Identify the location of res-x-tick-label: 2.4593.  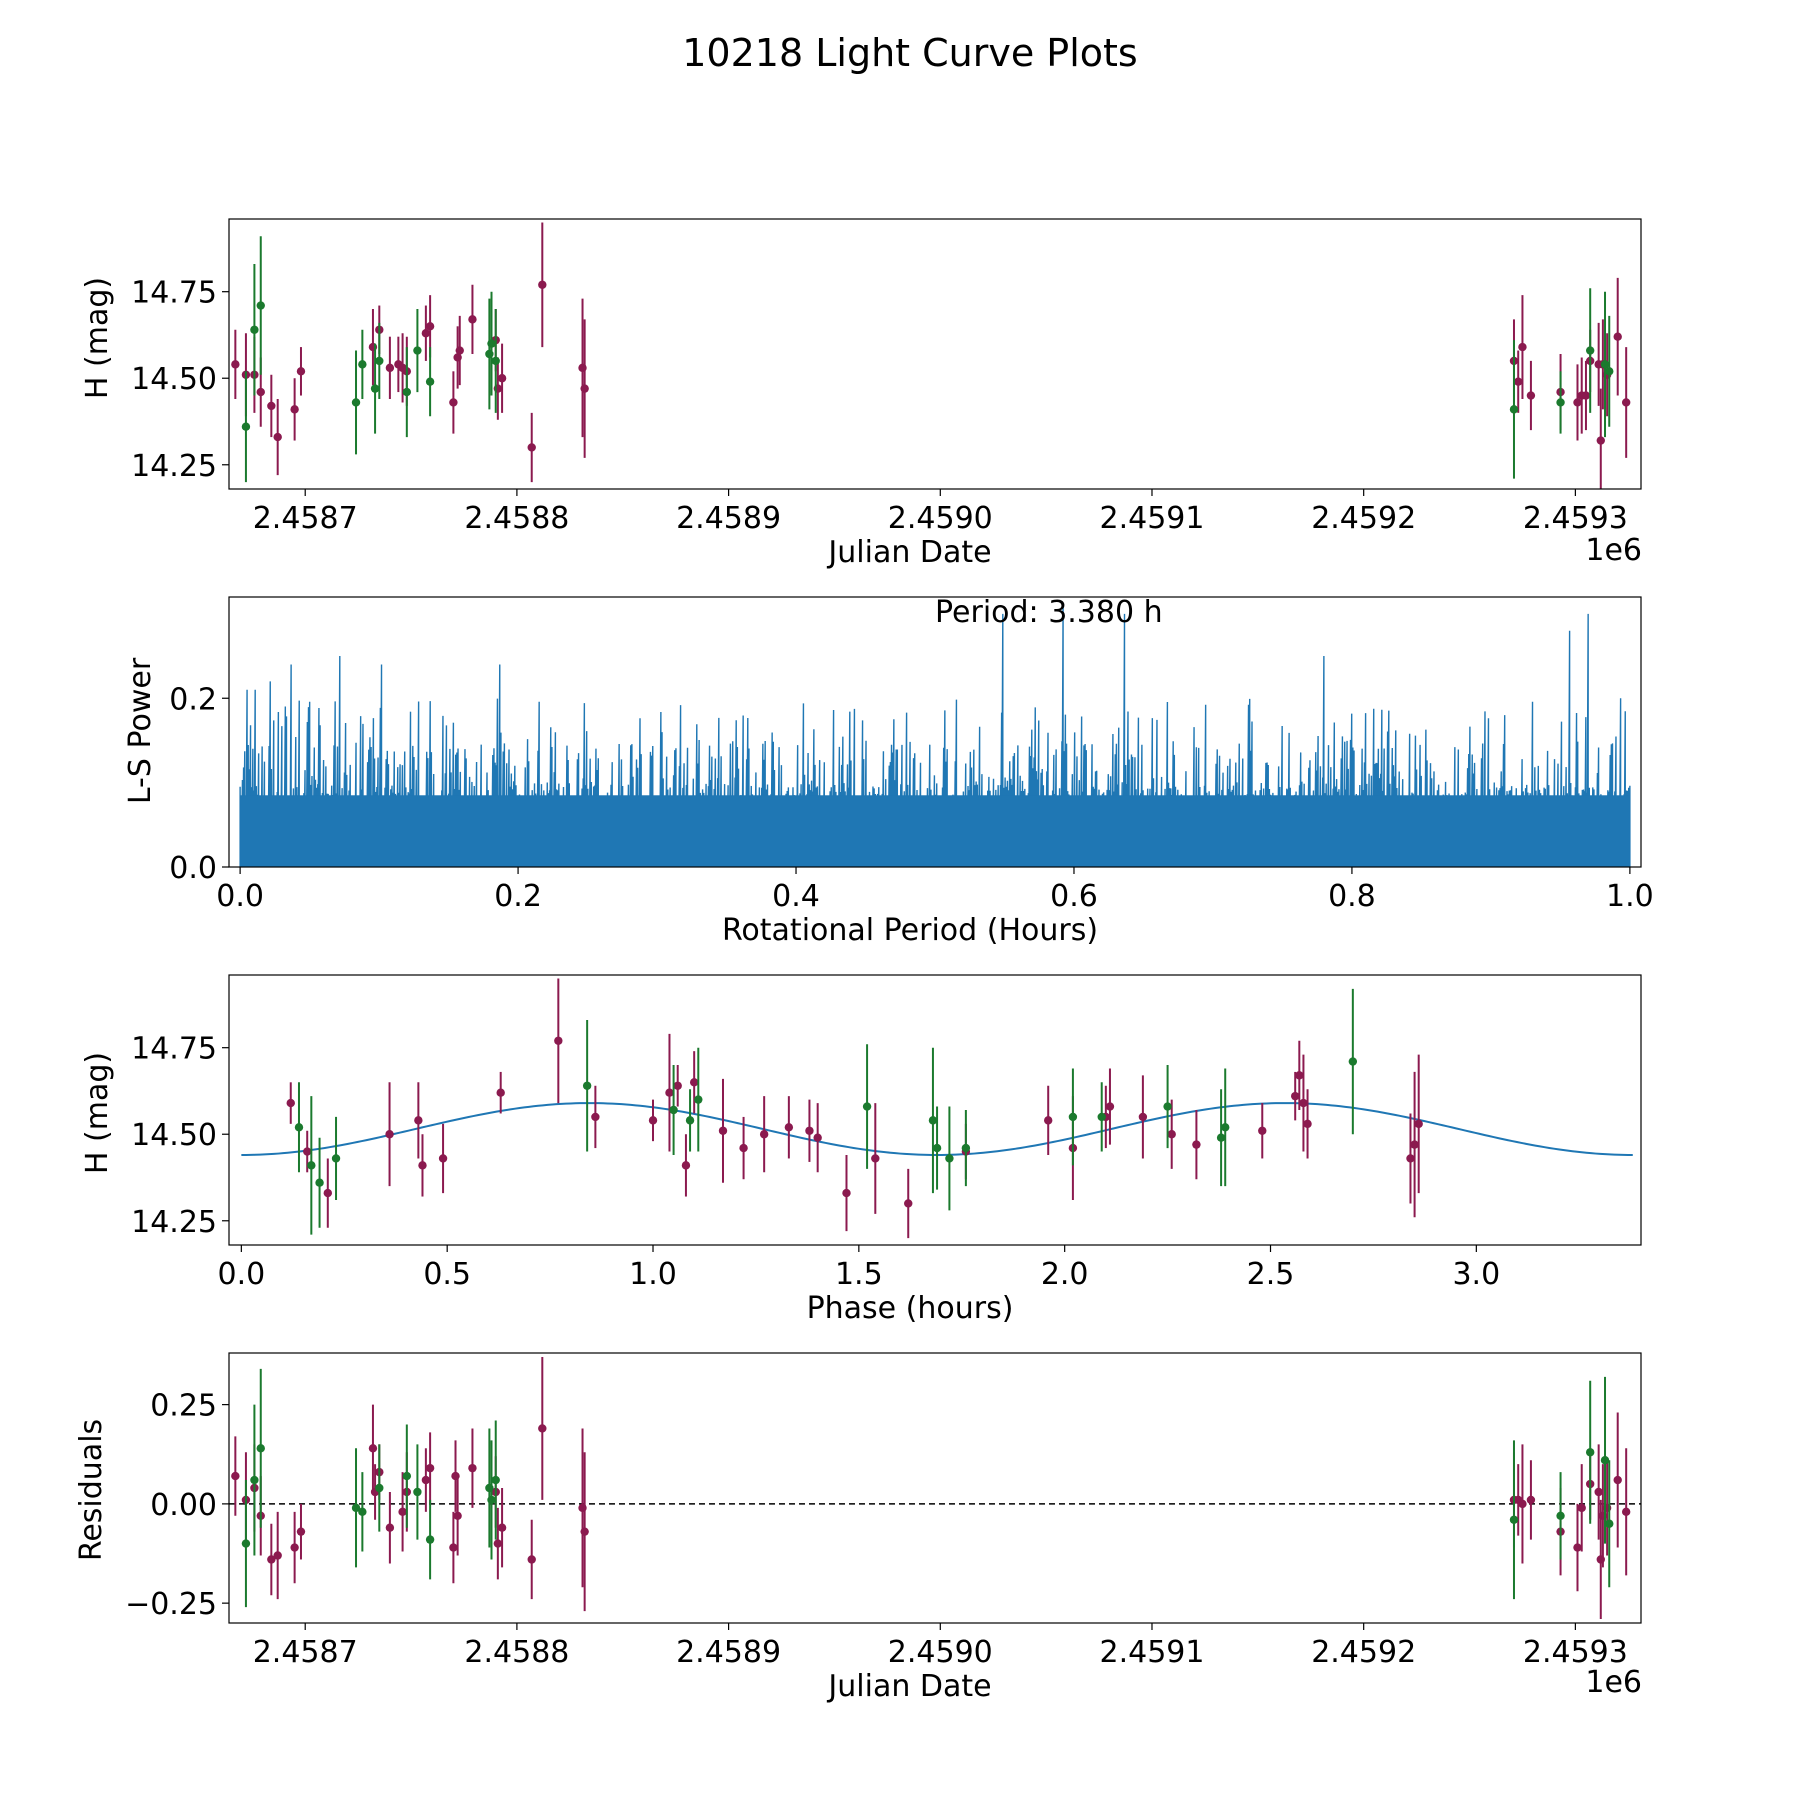
(1575, 1652).